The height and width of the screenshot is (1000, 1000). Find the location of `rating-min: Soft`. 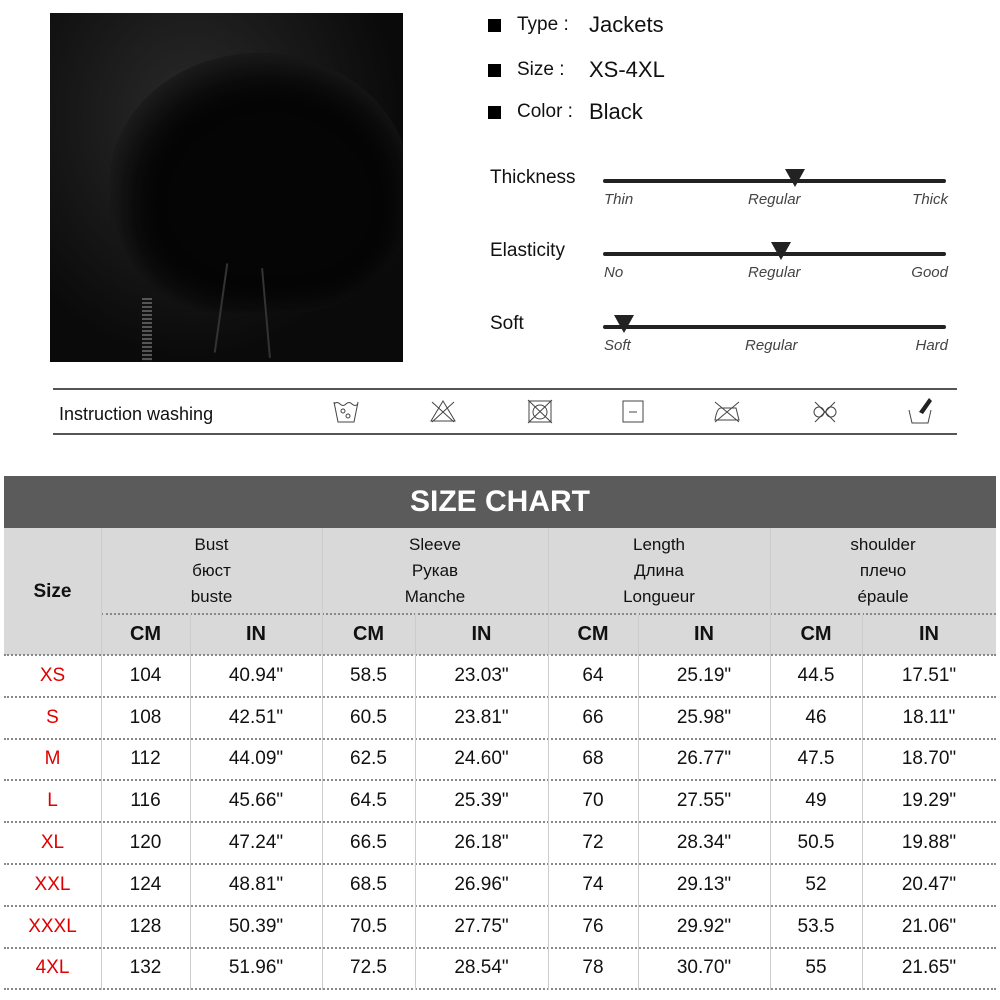

rating-min: Soft is located at coordinates (617, 345).